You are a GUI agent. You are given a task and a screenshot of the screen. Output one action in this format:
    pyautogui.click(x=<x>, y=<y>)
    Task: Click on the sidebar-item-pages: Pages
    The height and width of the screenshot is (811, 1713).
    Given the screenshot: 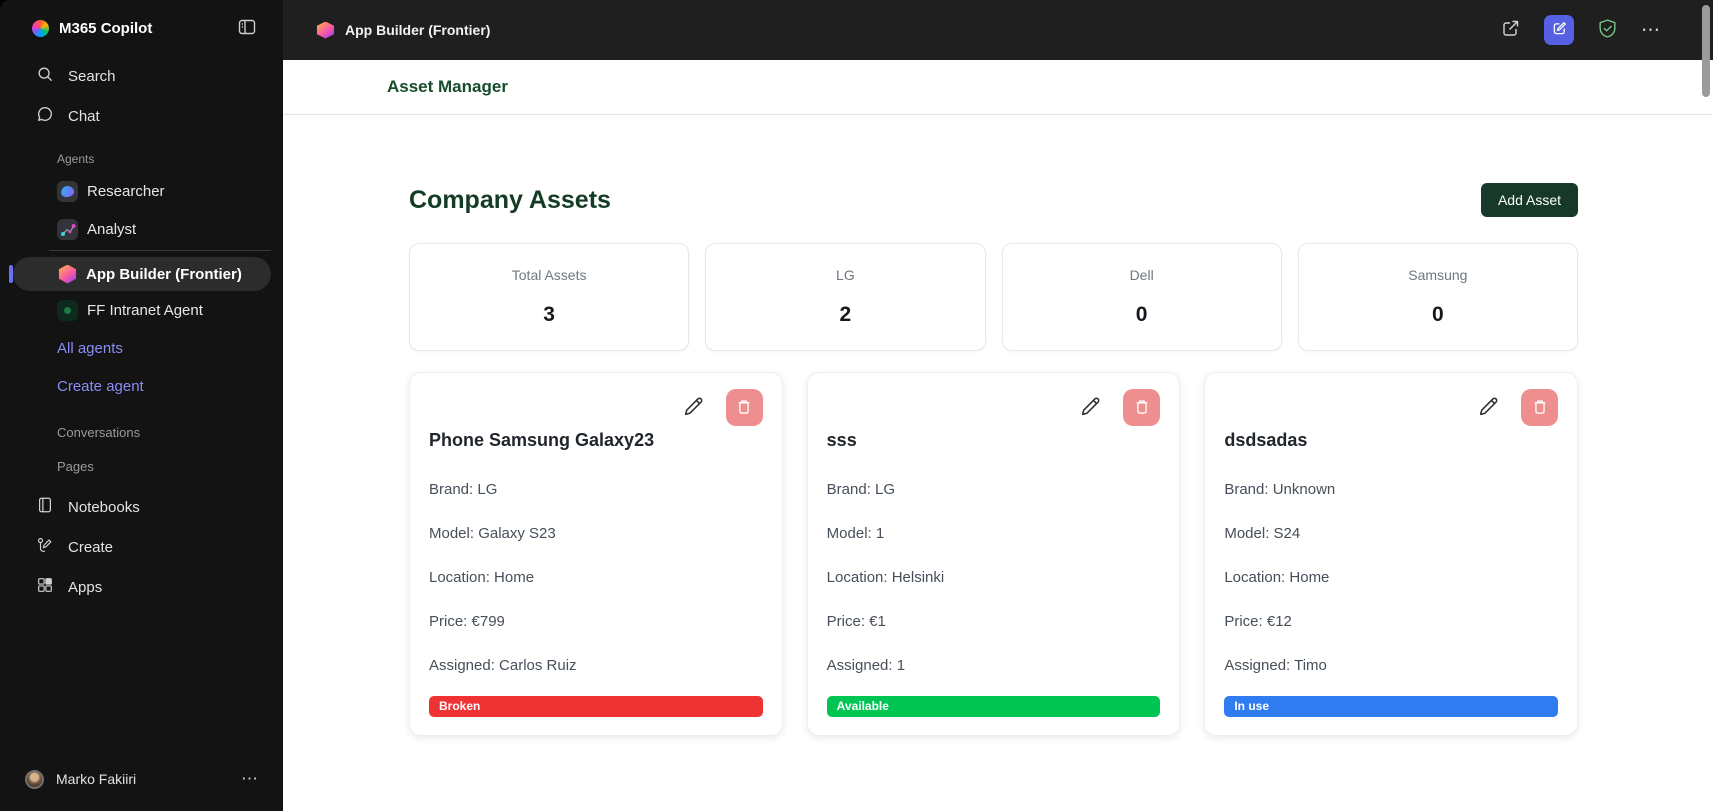 What is the action you would take?
    pyautogui.click(x=75, y=466)
    